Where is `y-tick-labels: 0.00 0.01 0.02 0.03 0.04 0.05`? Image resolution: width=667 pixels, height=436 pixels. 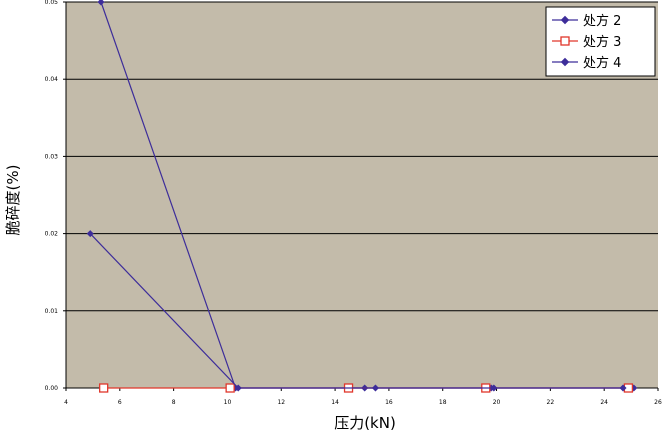 y-tick-labels: 0.00 0.01 0.02 0.03 0.04 0.05 is located at coordinates (55, 196).